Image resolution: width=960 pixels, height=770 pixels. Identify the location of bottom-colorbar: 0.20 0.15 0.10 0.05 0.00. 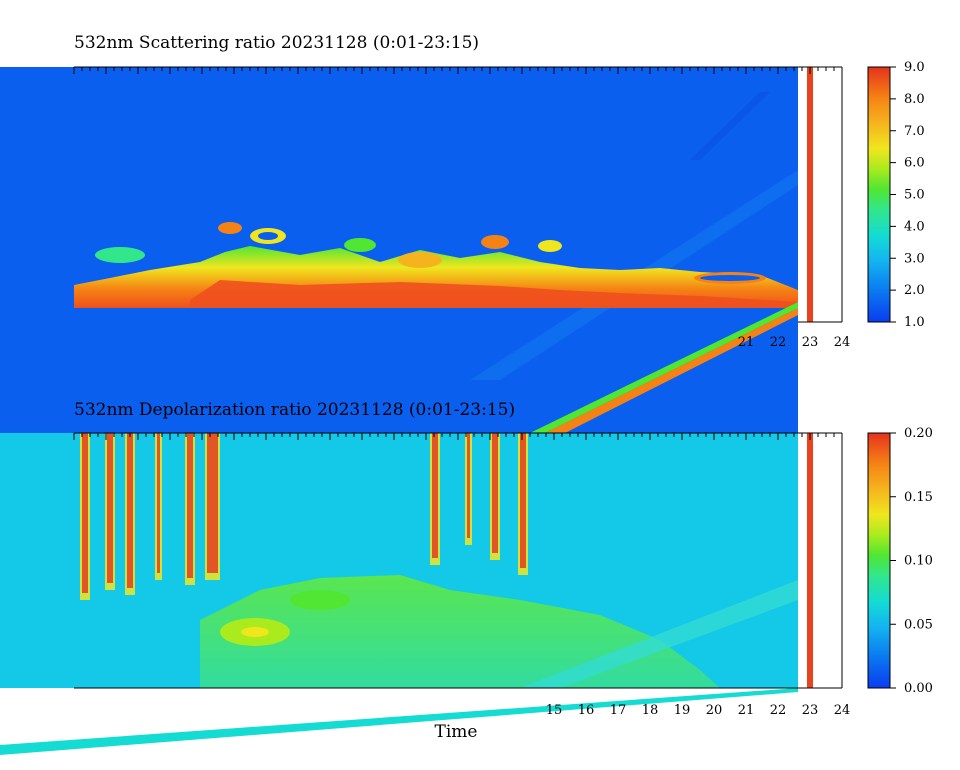
(900, 561).